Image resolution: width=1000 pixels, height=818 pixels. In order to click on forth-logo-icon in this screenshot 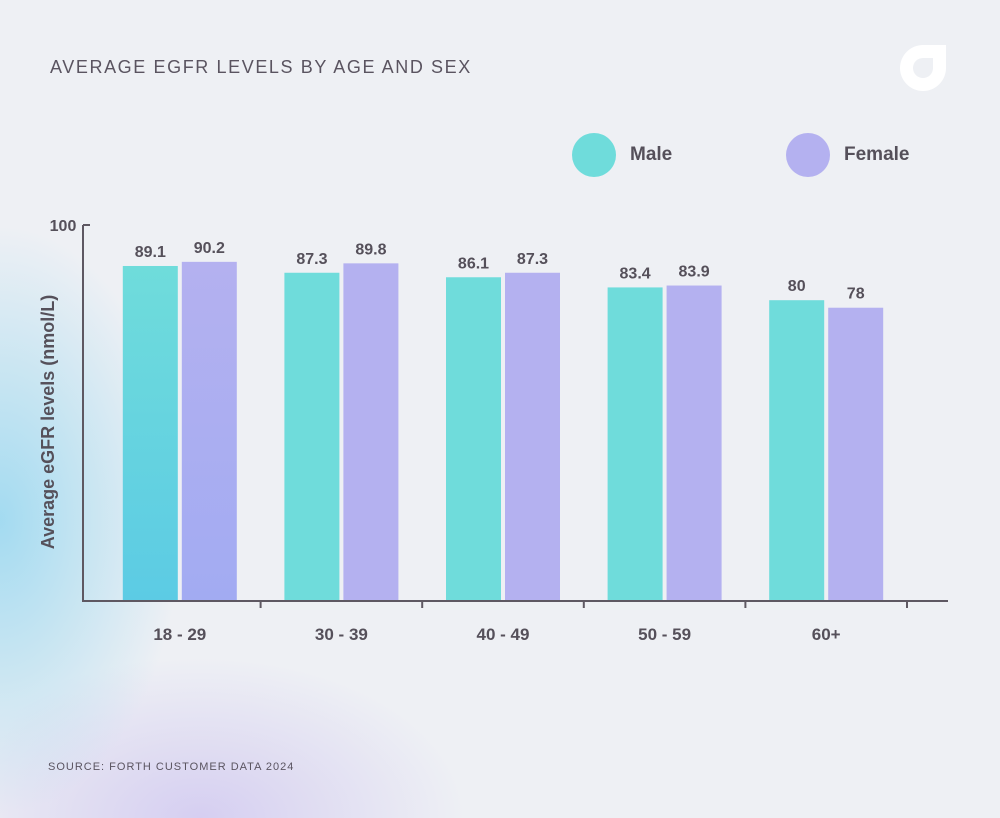, I will do `click(923, 68)`.